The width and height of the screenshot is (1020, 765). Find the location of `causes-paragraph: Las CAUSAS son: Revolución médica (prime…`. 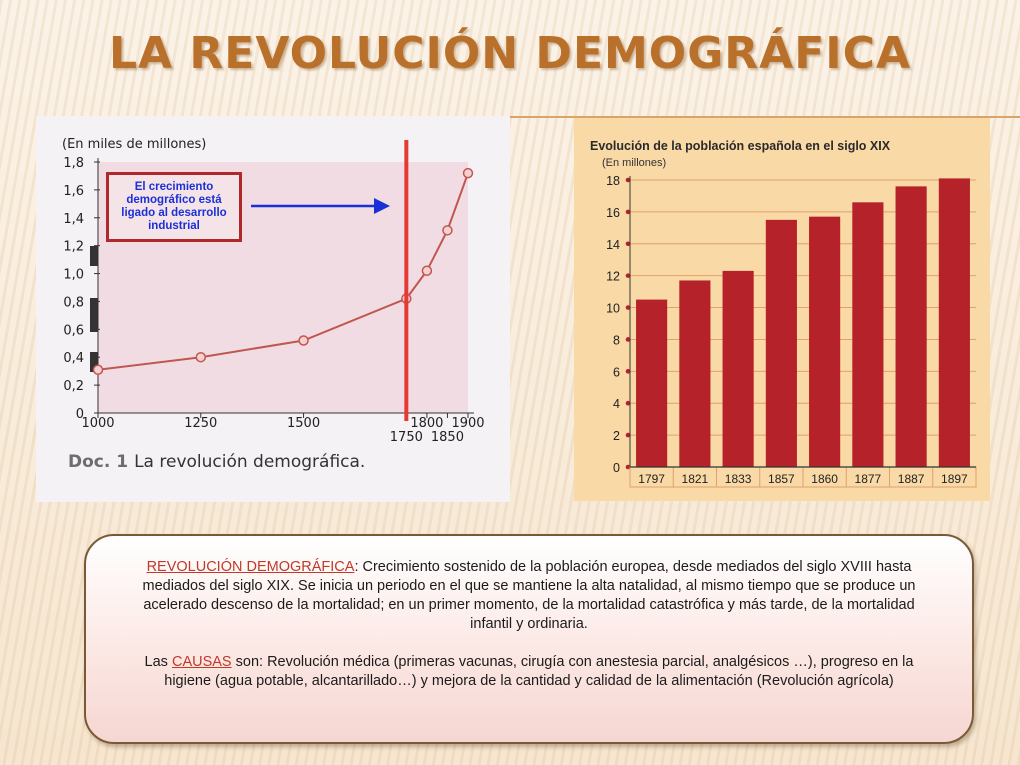

causes-paragraph: Las CAUSAS son: Revolución médica (prime… is located at coordinates (529, 672).